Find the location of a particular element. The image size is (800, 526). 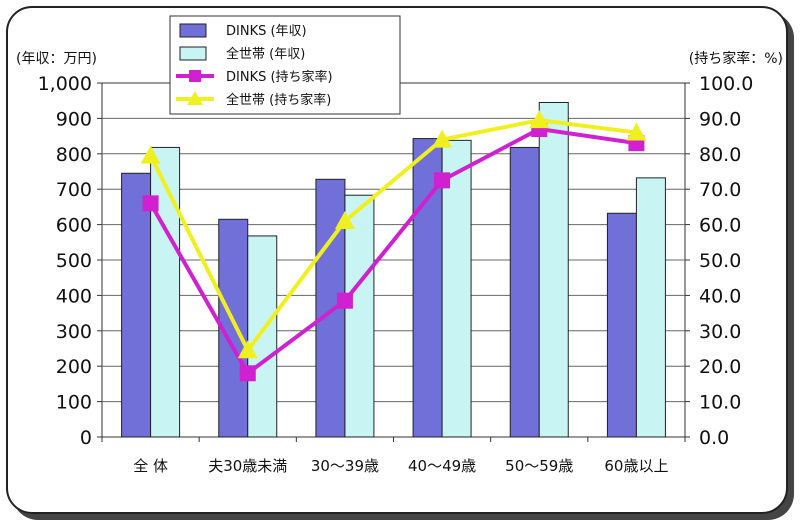

y-right-tick-label: 70.0 is located at coordinates (720, 190).